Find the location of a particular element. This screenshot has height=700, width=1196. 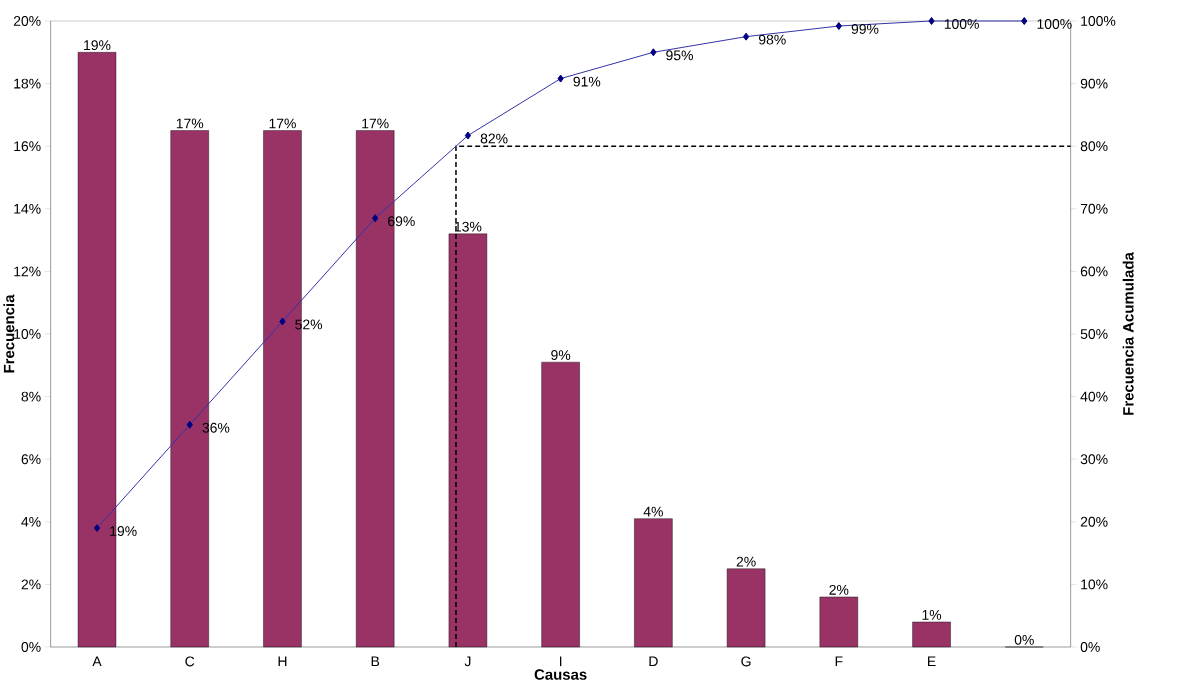

y-tick-label: 10% is located at coordinates (27, 334).